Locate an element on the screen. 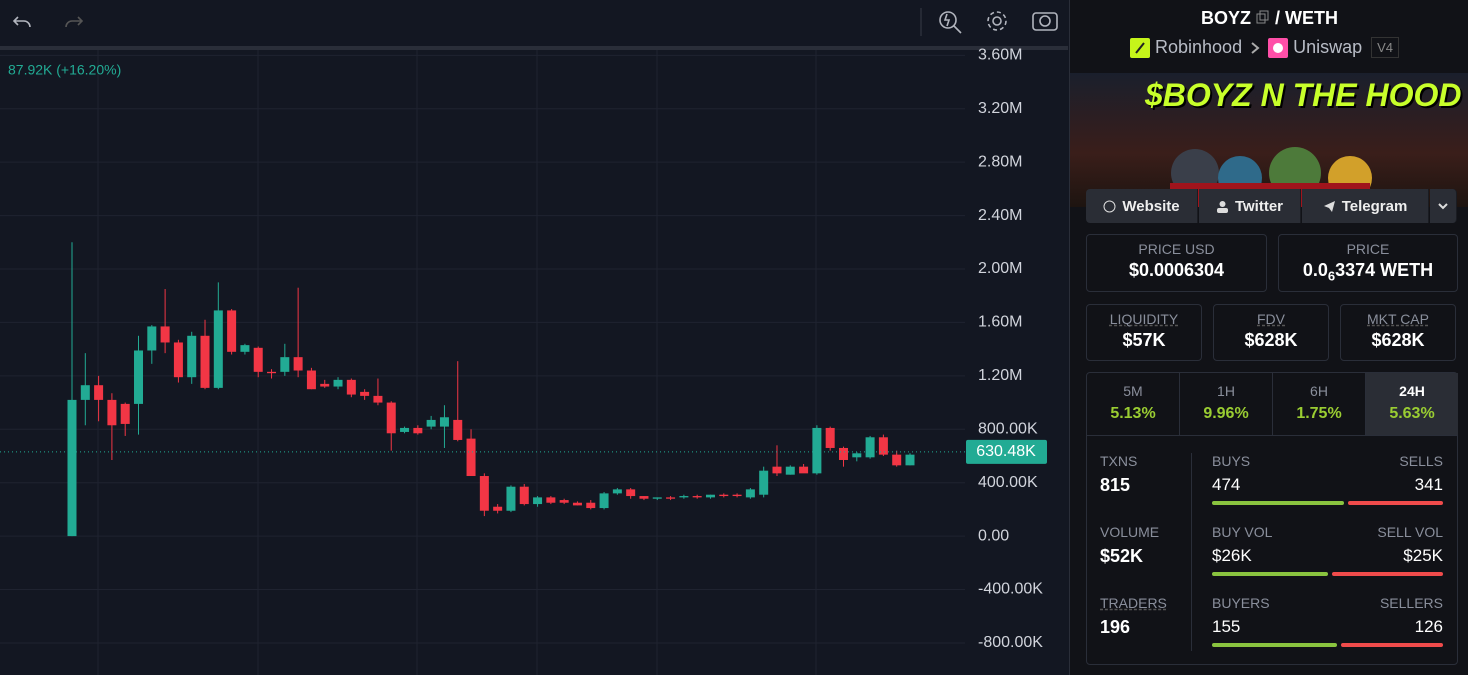 Image resolution: width=1468 pixels, height=675 pixels. timeframe-tab: 24H 5.63% is located at coordinates (1412, 404).